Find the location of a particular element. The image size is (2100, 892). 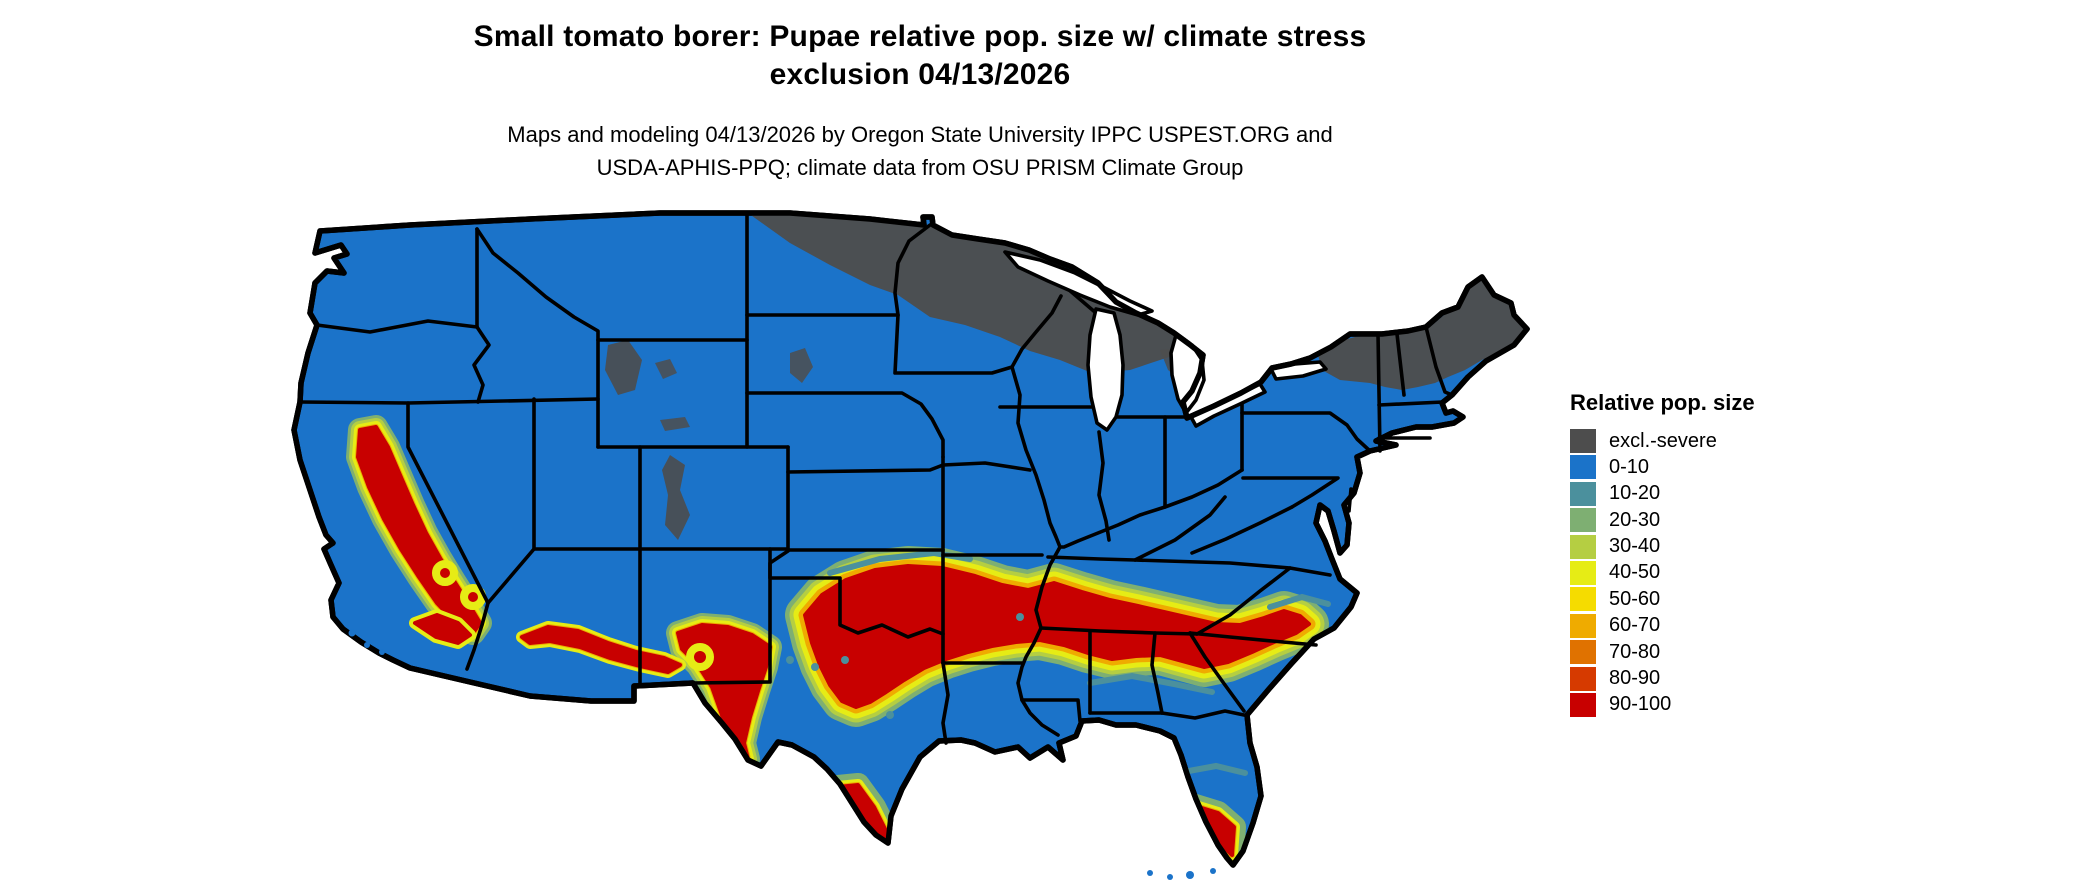

legend-row-20-30: 20-30 is located at coordinates (1662, 520).